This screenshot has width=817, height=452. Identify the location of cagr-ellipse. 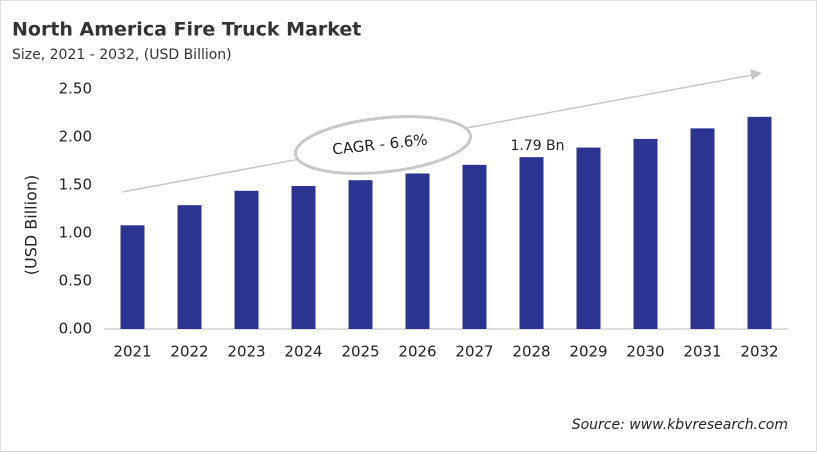
(383, 145).